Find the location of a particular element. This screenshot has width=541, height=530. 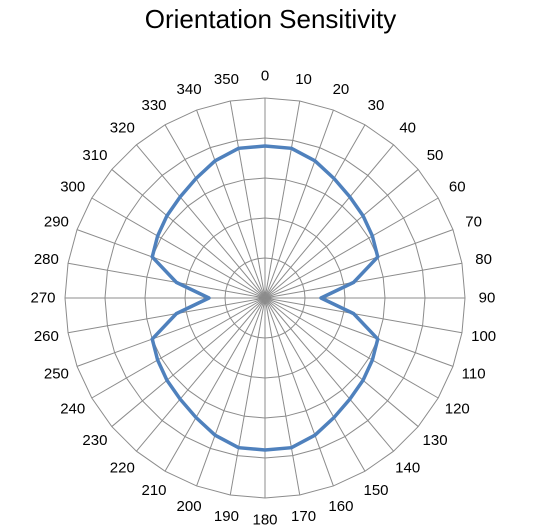

tick-label-220: 220 is located at coordinates (122, 468).